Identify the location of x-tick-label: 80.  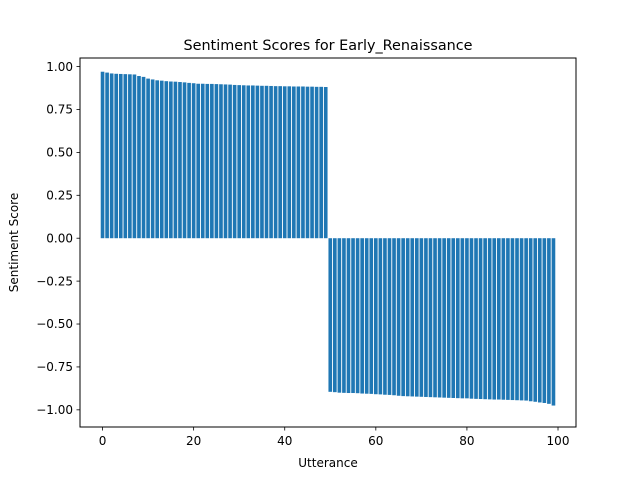
(466, 441).